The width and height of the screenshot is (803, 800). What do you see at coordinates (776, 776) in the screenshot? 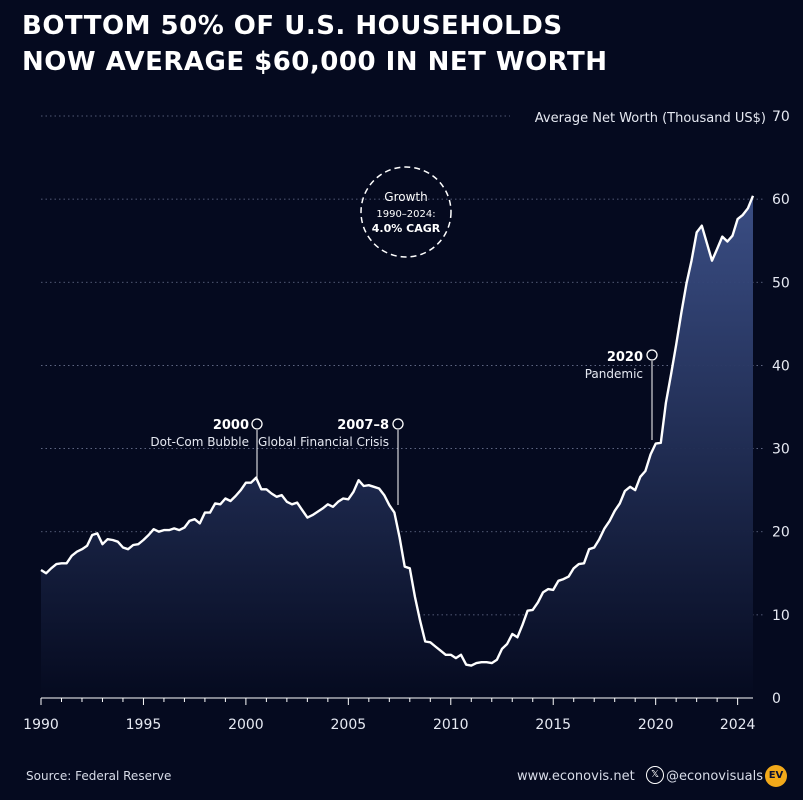
I see `econovis-logo: EV` at bounding box center [776, 776].